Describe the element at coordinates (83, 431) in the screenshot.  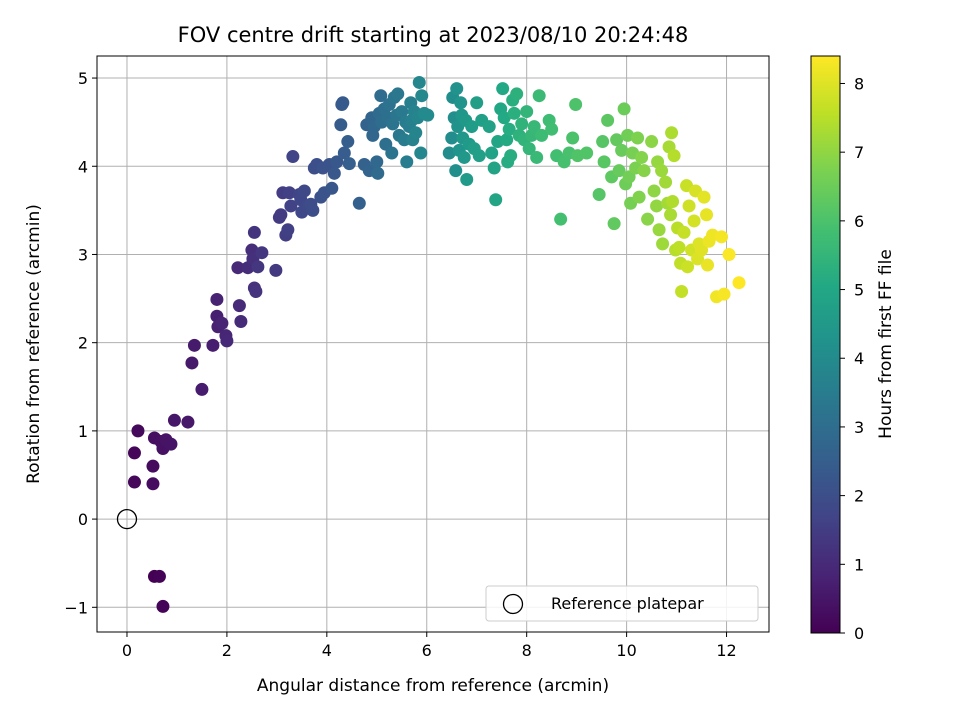
I see `y-tick-label: 1` at that location.